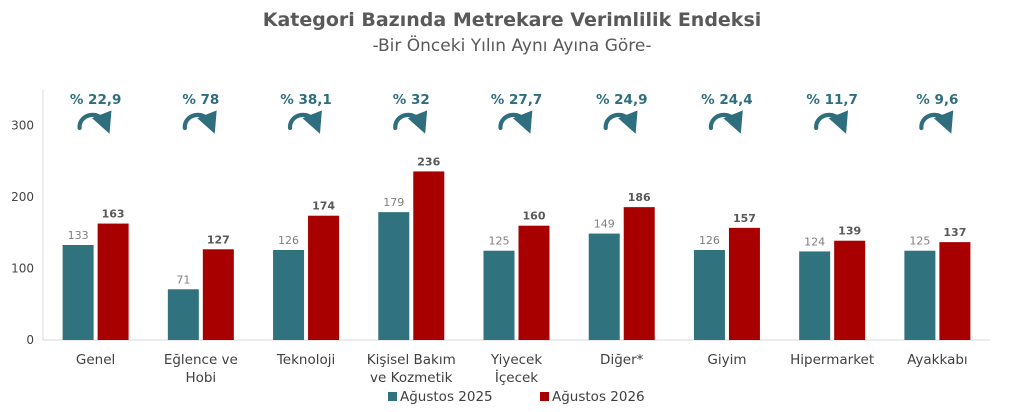  What do you see at coordinates (849, 231) in the screenshot?
I see `data-label-series2: 139` at bounding box center [849, 231].